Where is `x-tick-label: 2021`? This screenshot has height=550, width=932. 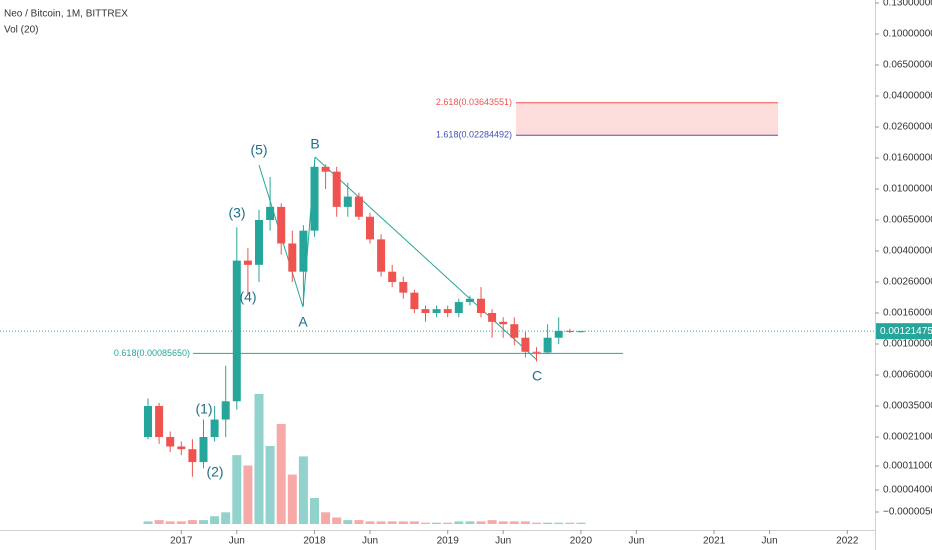
x-tick-label: 2021 is located at coordinates (714, 541).